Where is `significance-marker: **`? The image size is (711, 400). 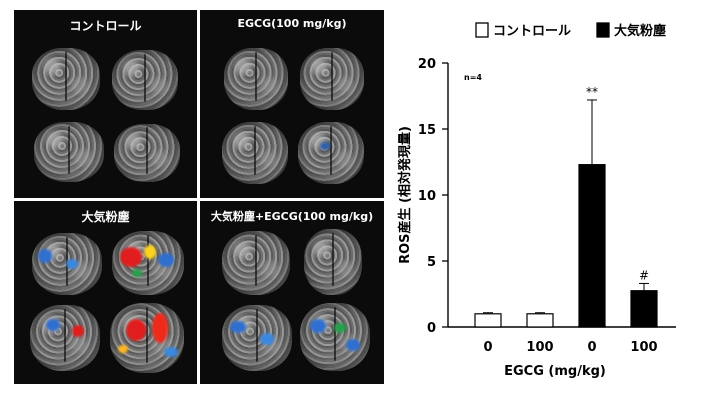
significance-marker: ** is located at coordinates (592, 92).